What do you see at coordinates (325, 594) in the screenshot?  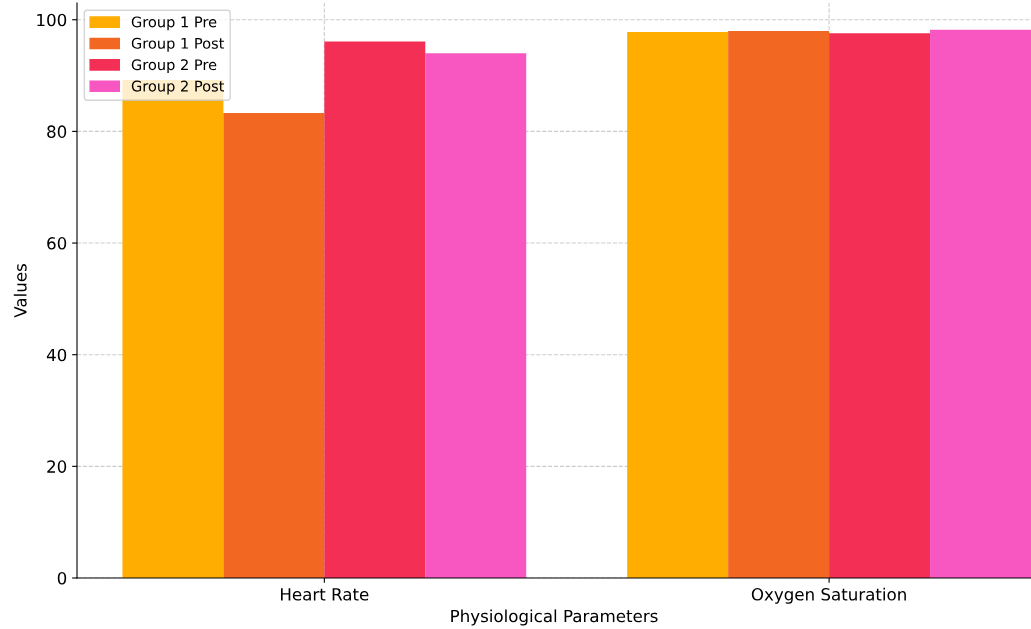 I see `x-tick-label: Heart Rate` at bounding box center [325, 594].